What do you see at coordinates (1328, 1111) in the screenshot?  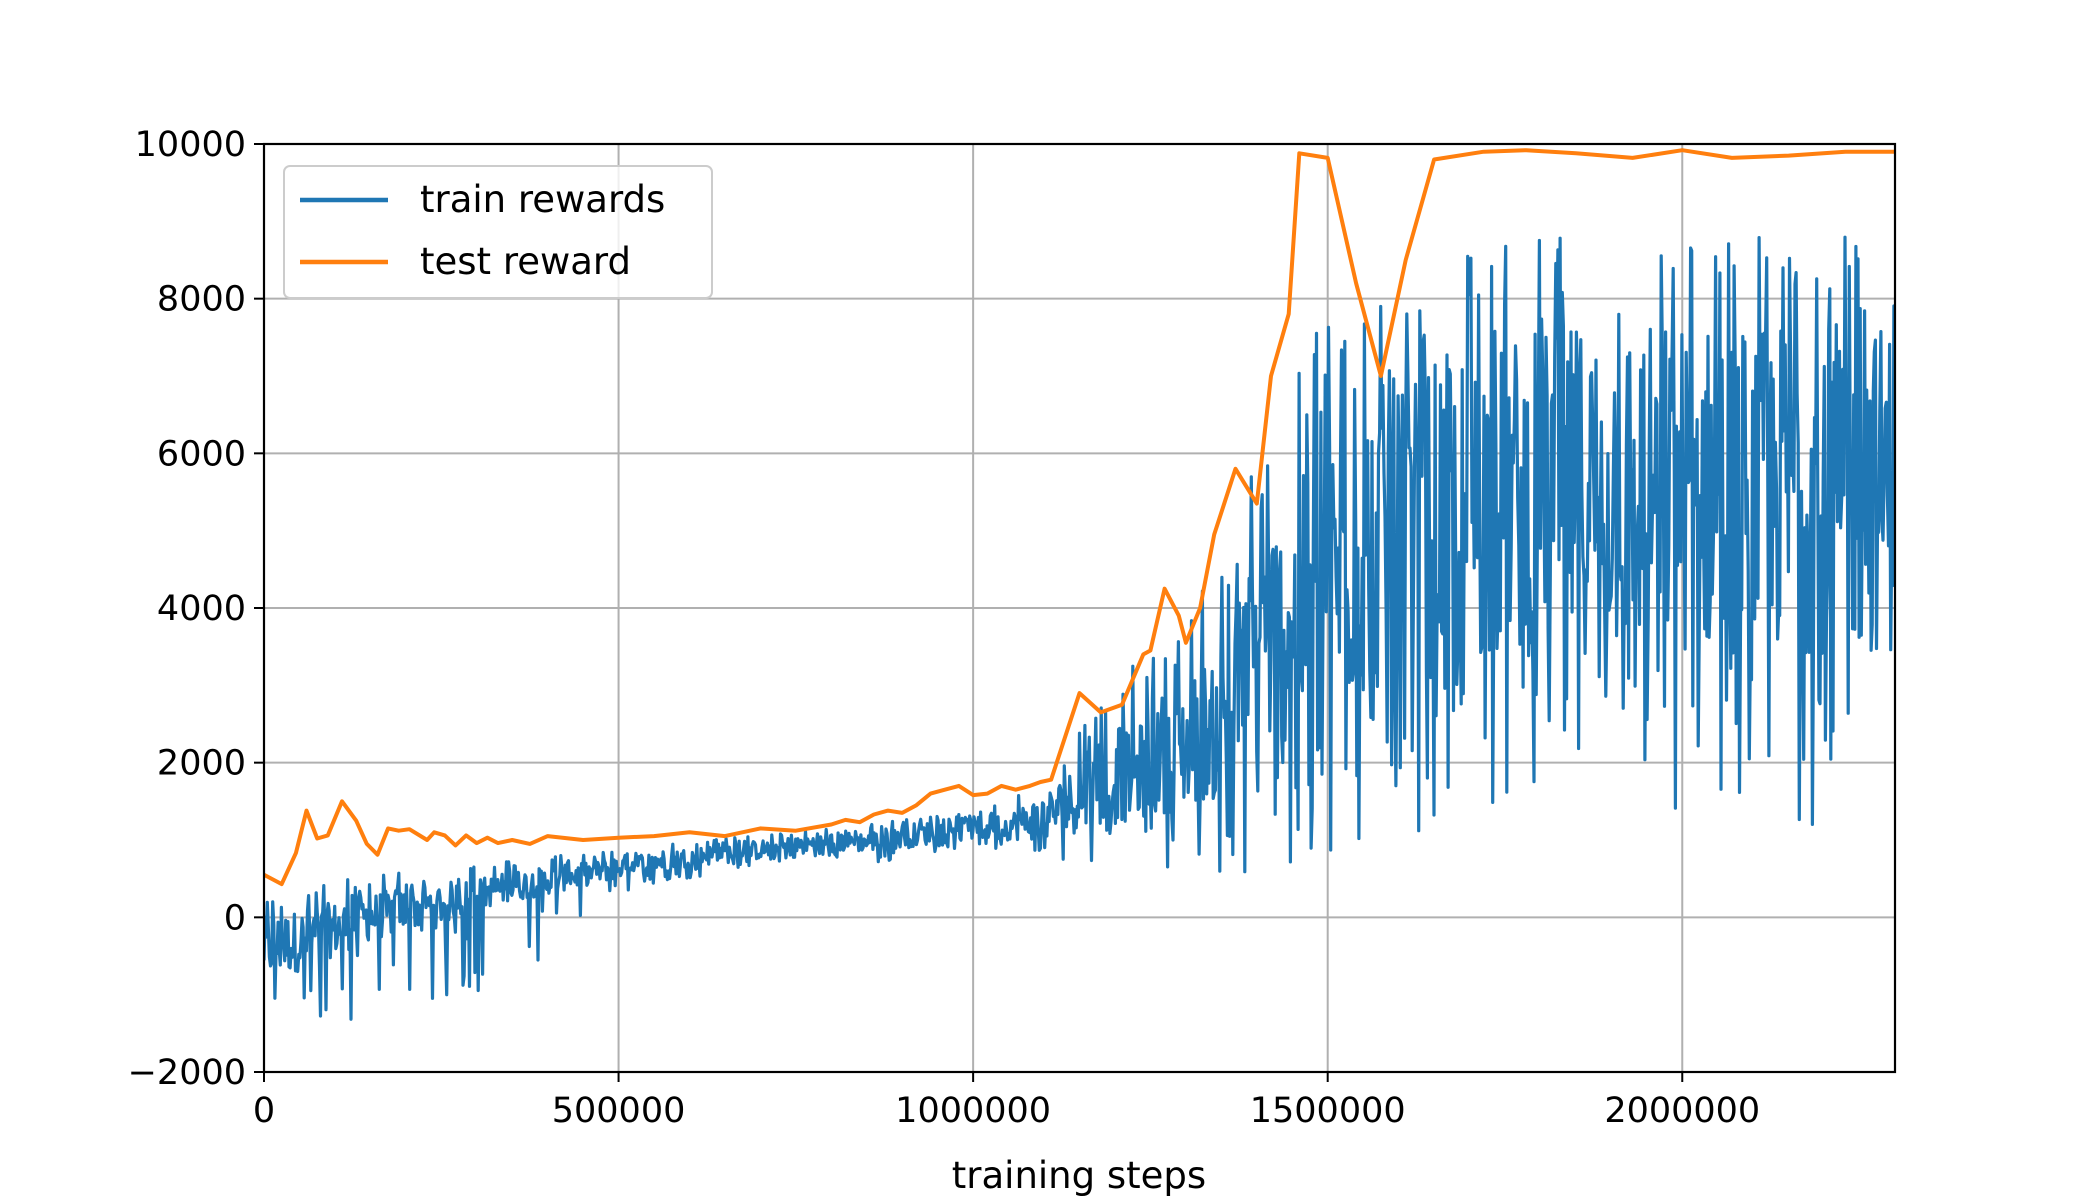 I see `x-tick-label: 1500000` at bounding box center [1328, 1111].